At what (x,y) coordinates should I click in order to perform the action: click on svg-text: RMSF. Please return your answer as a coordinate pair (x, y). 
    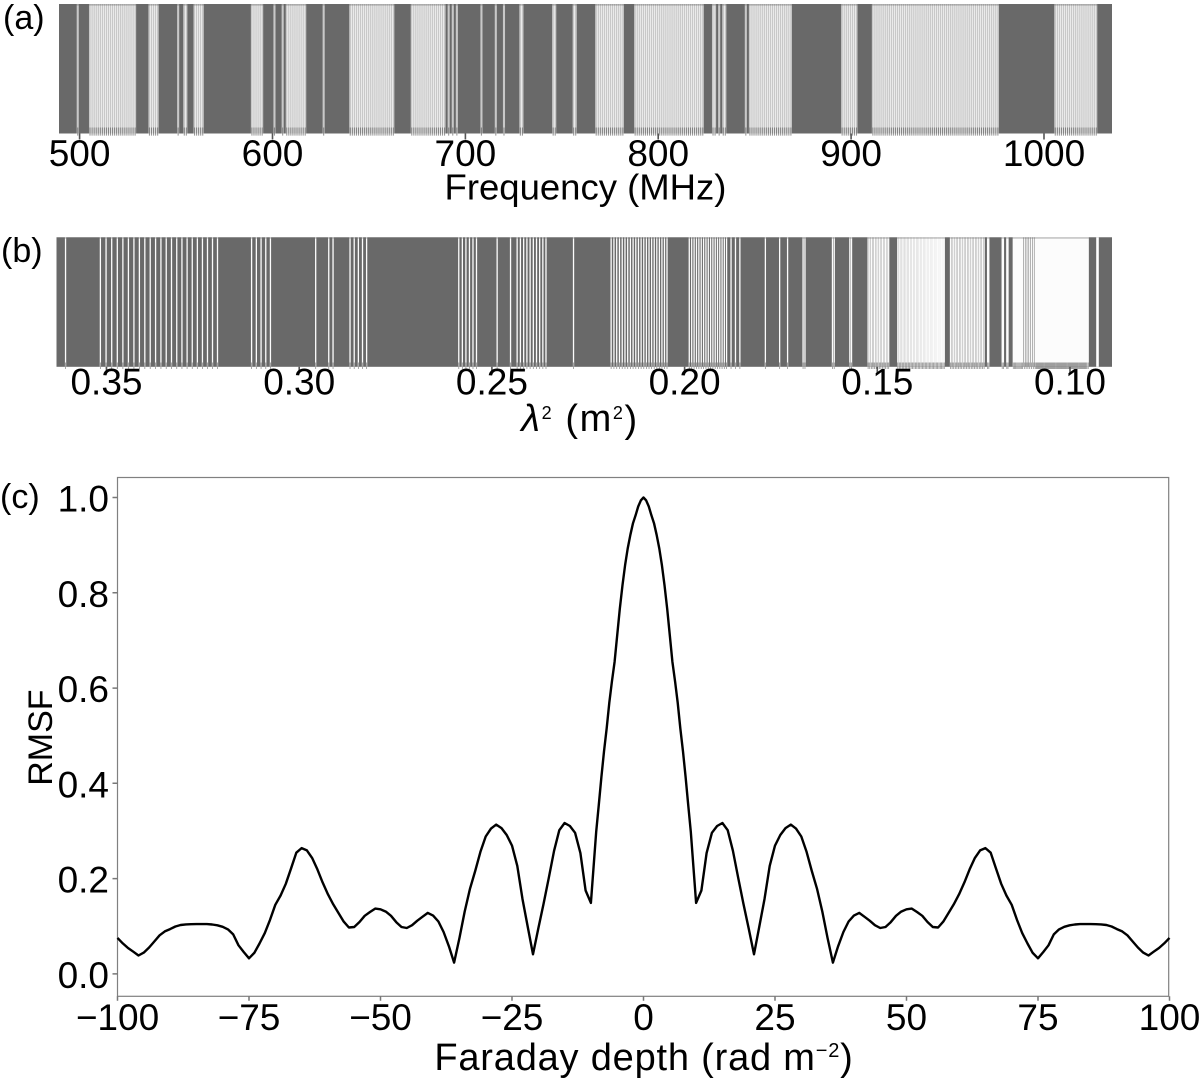
    Looking at the image, I should click on (41, 737).